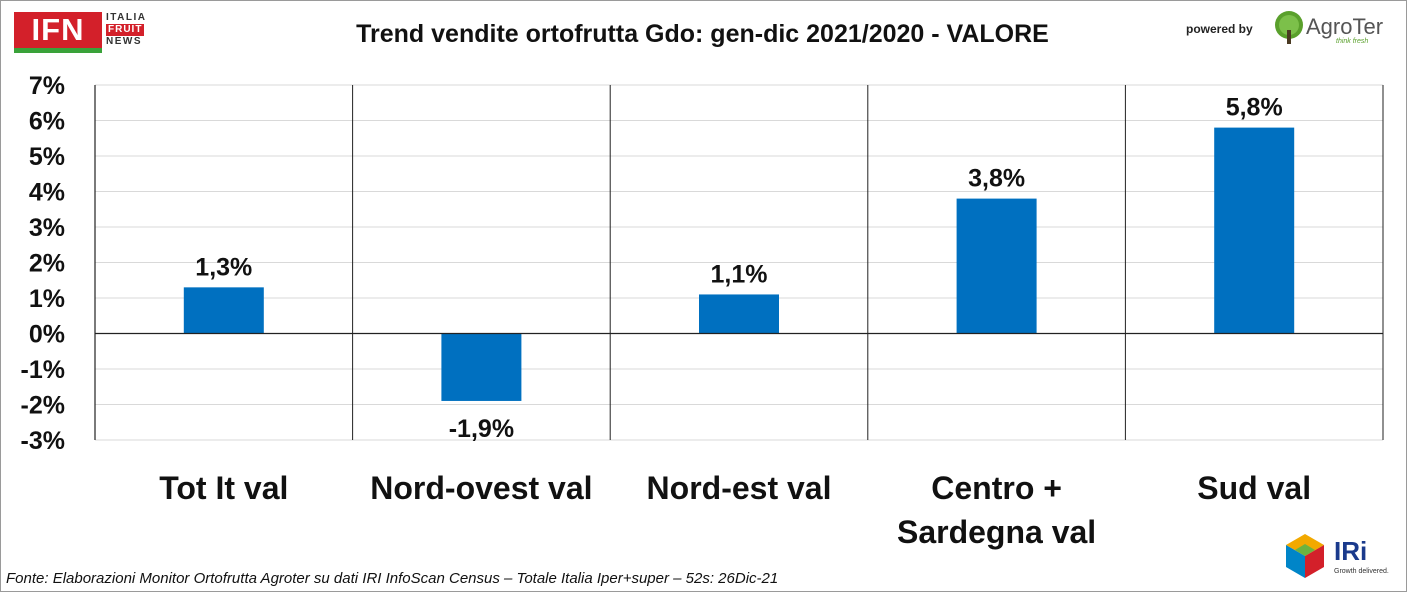  What do you see at coordinates (125, 30) in the screenshot?
I see `ifn-line-fruit: FRUIT` at bounding box center [125, 30].